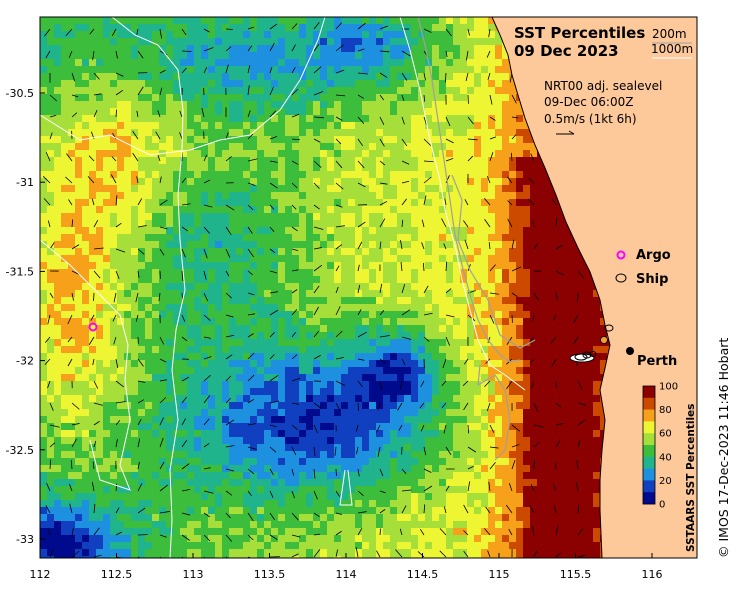  I want to click on x-tick-label: 113.5, so click(270, 574).